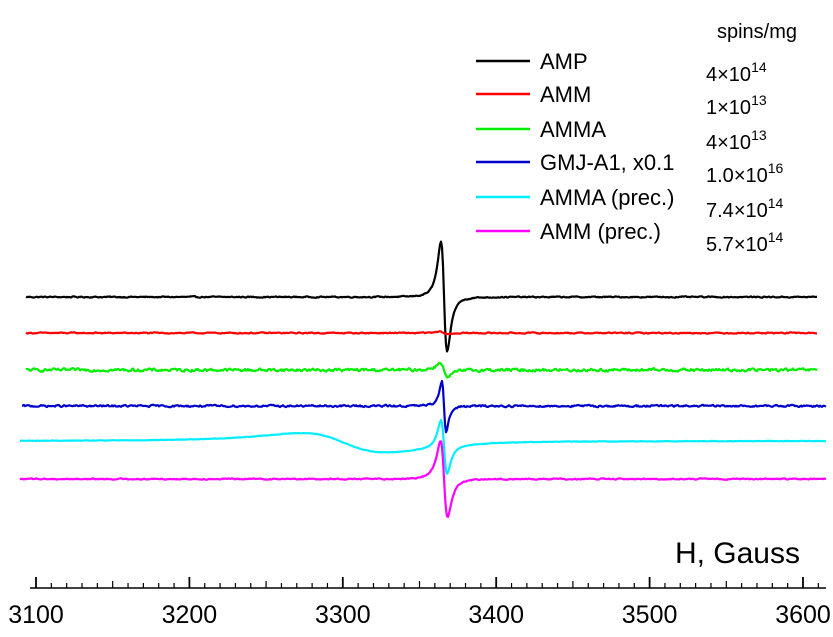  Describe the element at coordinates (343, 615) in the screenshot. I see `x-tick-label: 3300` at that location.